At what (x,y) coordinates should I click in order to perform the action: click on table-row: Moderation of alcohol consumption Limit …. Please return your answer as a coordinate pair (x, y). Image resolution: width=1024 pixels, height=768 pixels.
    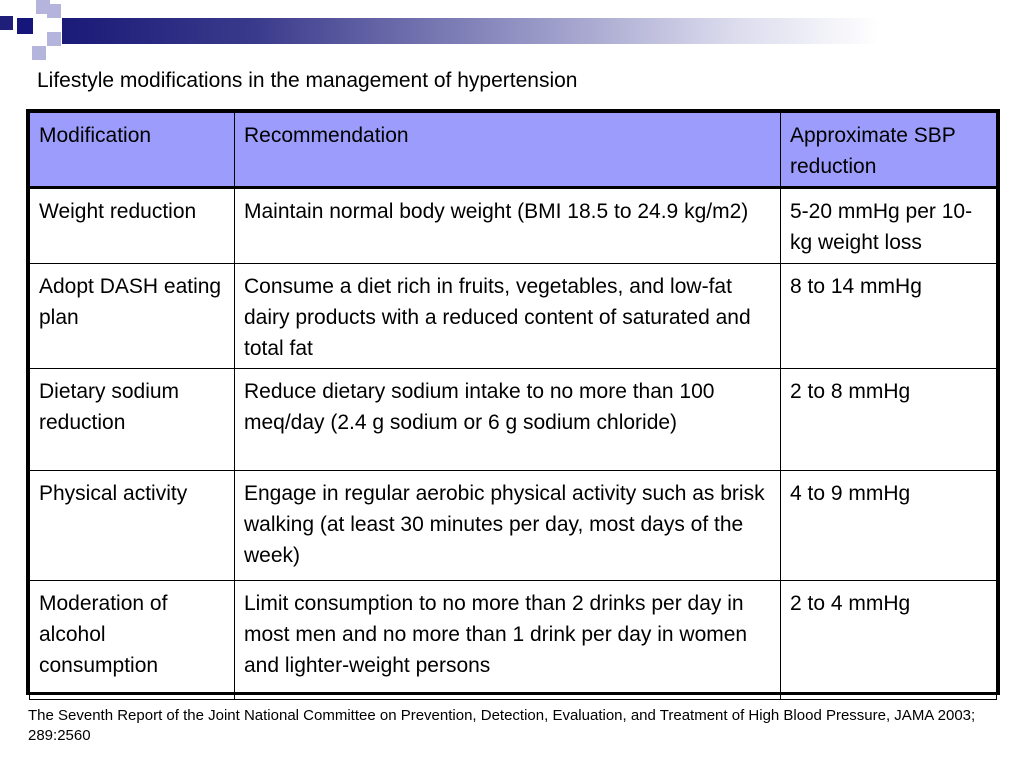
    Looking at the image, I should click on (513, 640).